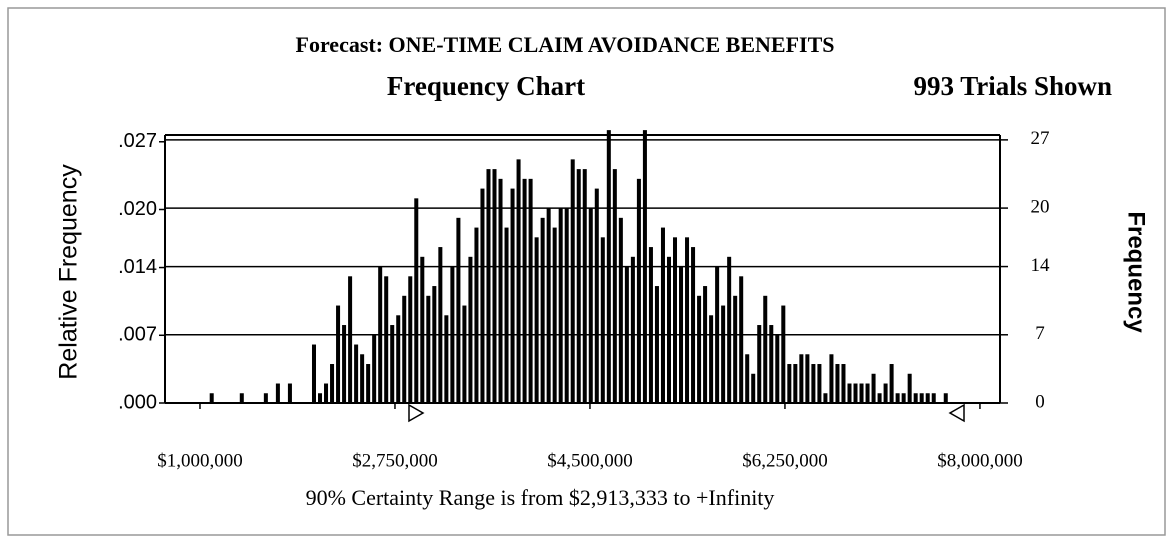 The height and width of the screenshot is (544, 1174). Describe the element at coordinates (395, 460) in the screenshot. I see `x-tick-label: $2,750,000` at that location.